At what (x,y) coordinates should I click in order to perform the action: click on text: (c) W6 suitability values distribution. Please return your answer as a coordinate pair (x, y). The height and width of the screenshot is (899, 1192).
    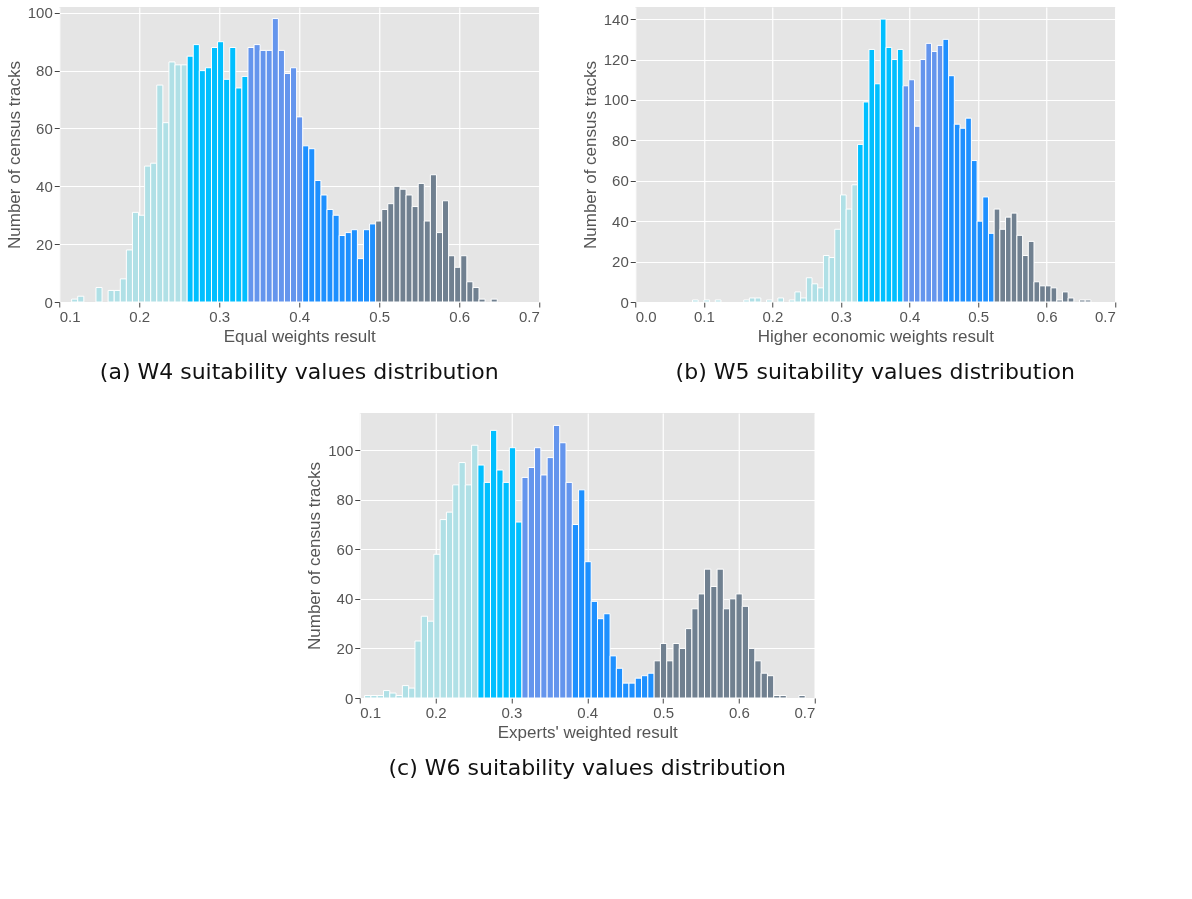
    Looking at the image, I should click on (587, 767).